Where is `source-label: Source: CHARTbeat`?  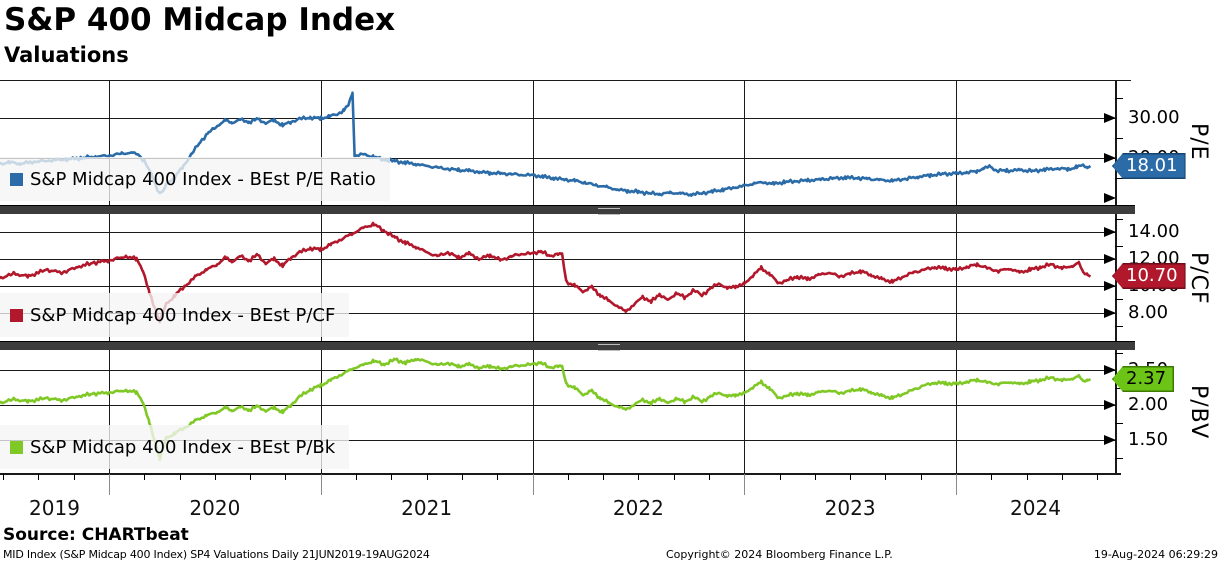
source-label: Source: CHARTbeat is located at coordinates (96, 535).